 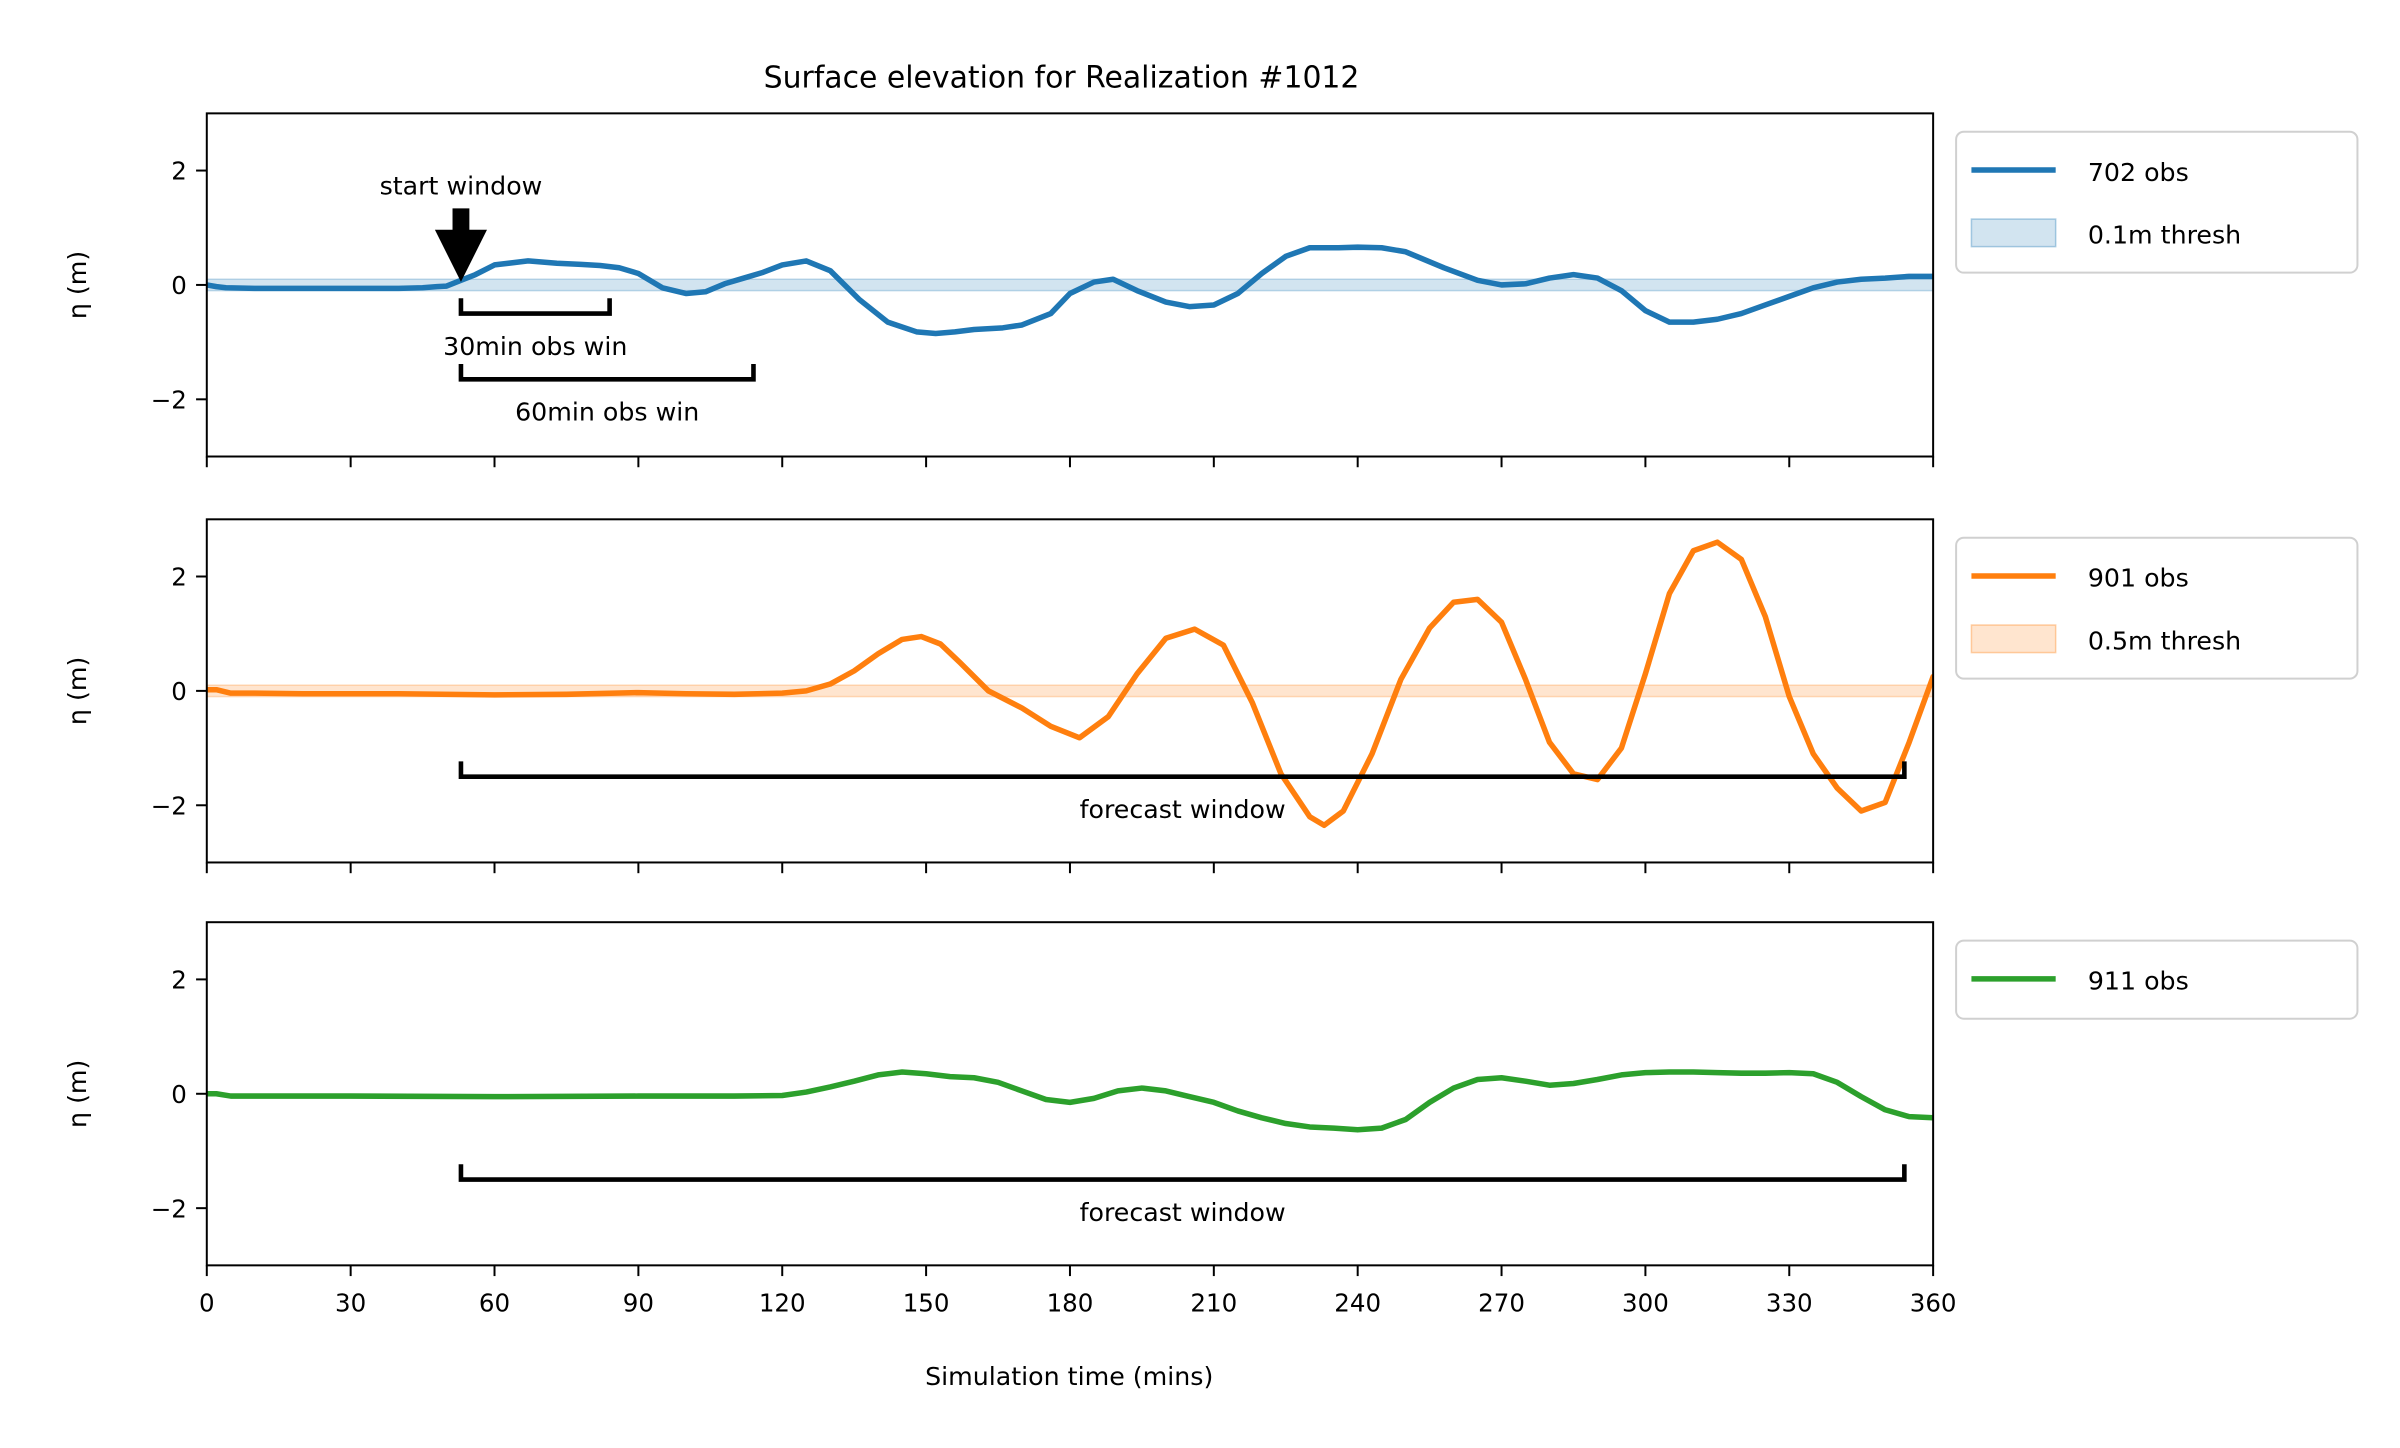 I want to click on x-tick-label: 30, so click(x=350, y=1302).